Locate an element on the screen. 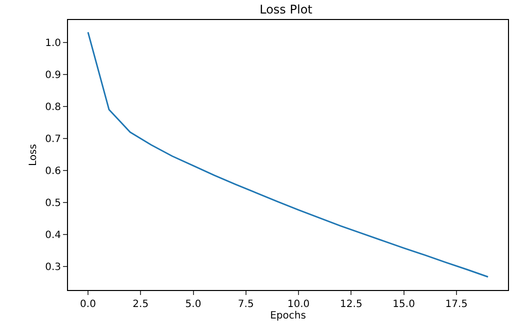 This screenshot has height=332, width=520. x-tick-label: 15.0 is located at coordinates (403, 304).